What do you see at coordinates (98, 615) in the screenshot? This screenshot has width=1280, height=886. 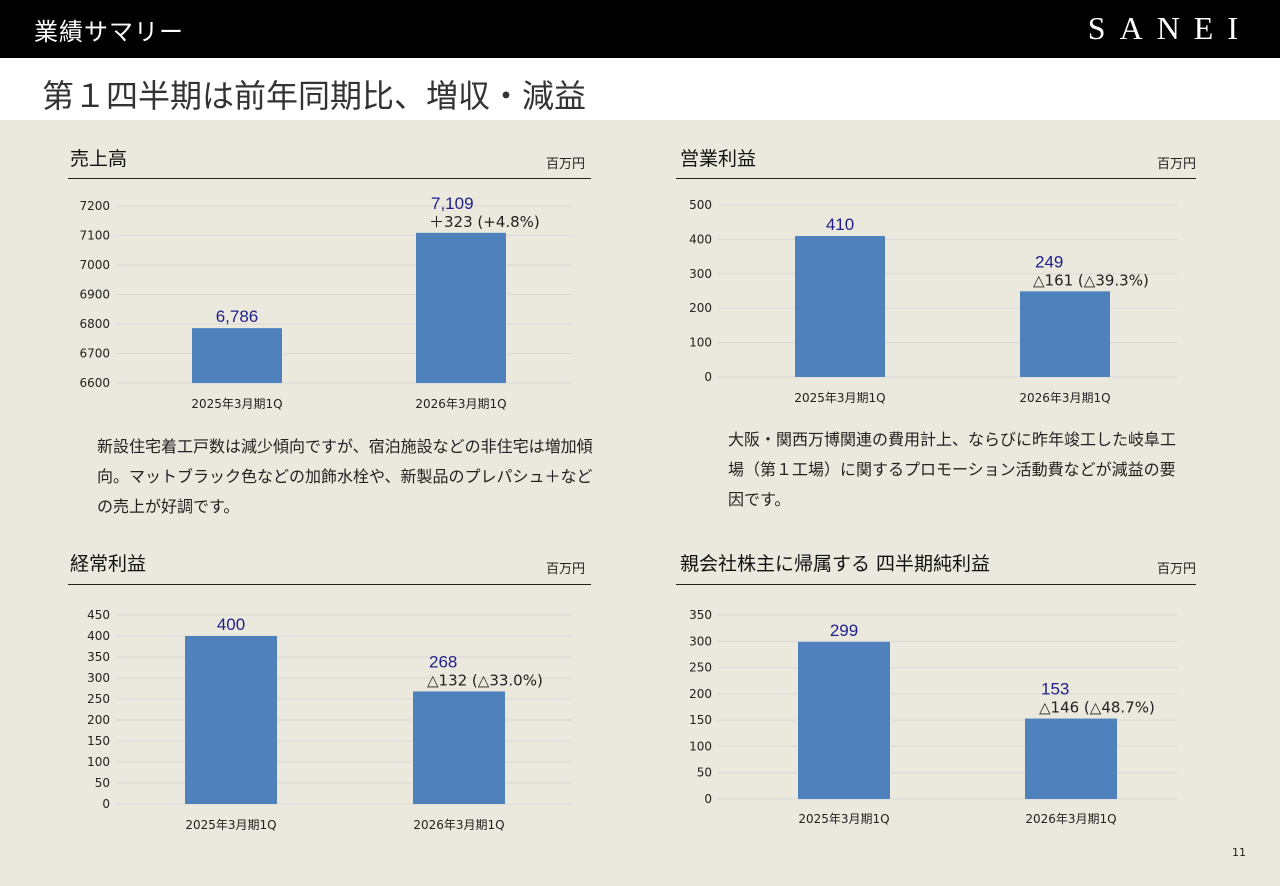 I see `y-tick-label: 450` at bounding box center [98, 615].